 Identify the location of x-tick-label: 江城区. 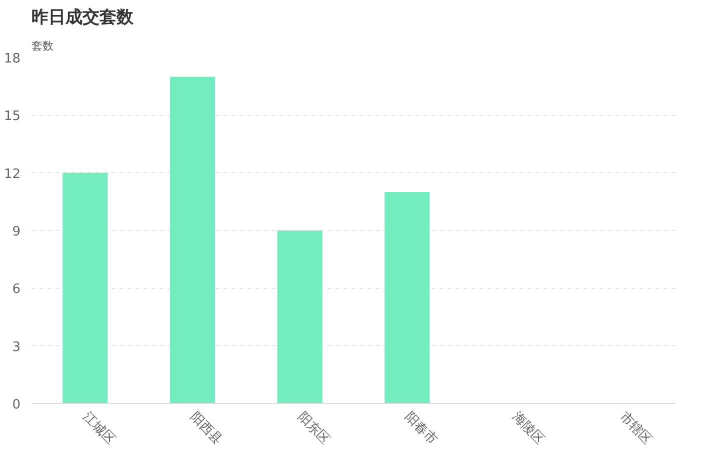
(99, 428).